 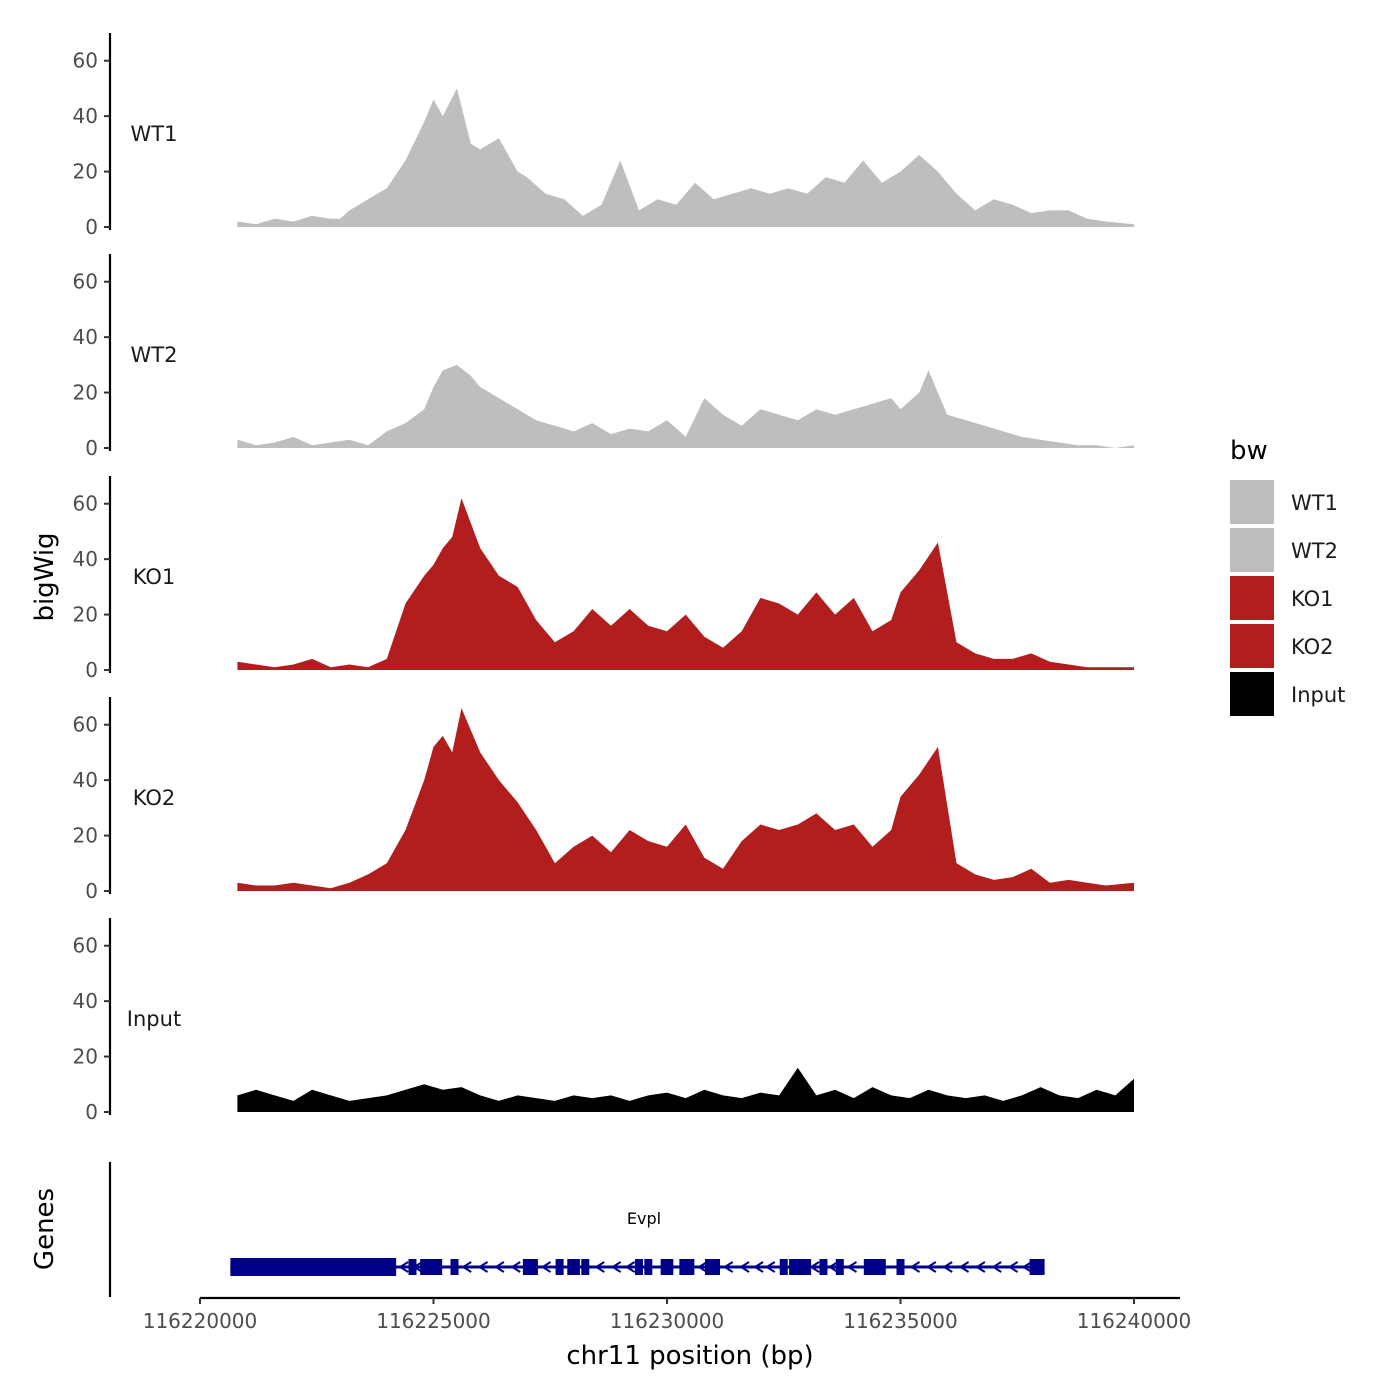 What do you see at coordinates (1287, 598) in the screenshot?
I see `legend: WT1 WT2 KO1 KO2 Input` at bounding box center [1287, 598].